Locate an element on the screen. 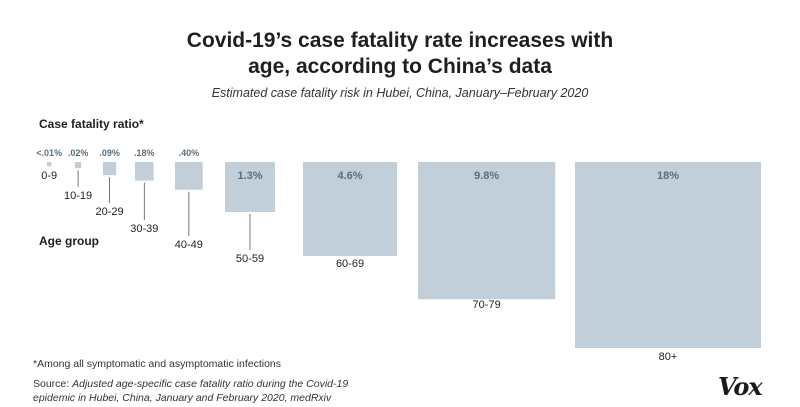 The width and height of the screenshot is (800, 407). age-label-80+: 80+ is located at coordinates (668, 357).